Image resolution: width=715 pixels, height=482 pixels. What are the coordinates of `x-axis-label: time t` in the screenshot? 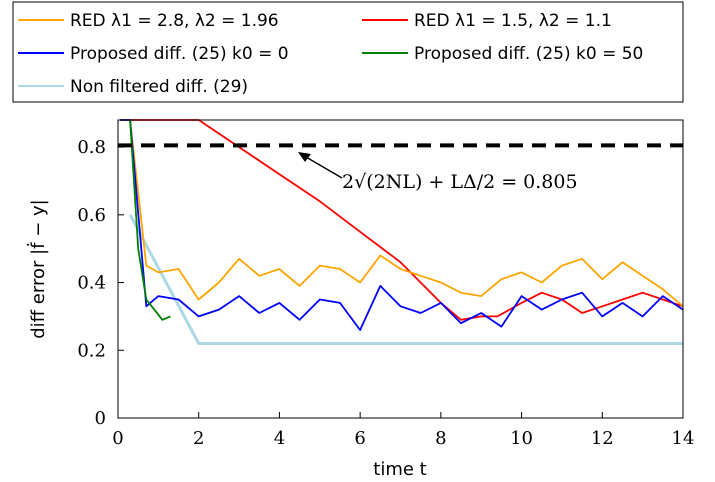 It's located at (399, 469).